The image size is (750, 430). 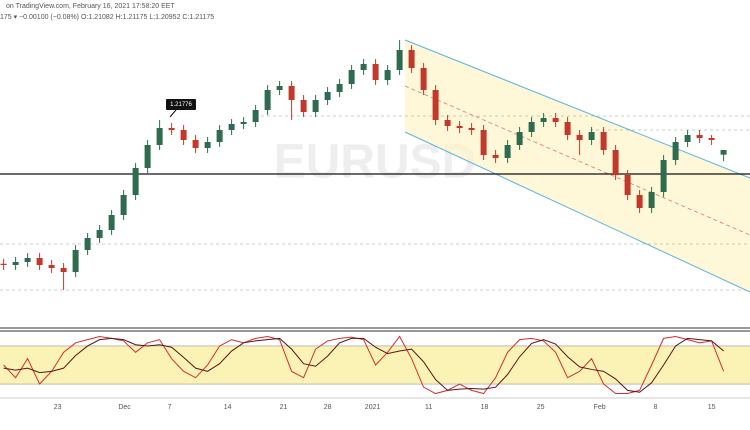 I want to click on x-tick-label: 21, so click(x=284, y=407).